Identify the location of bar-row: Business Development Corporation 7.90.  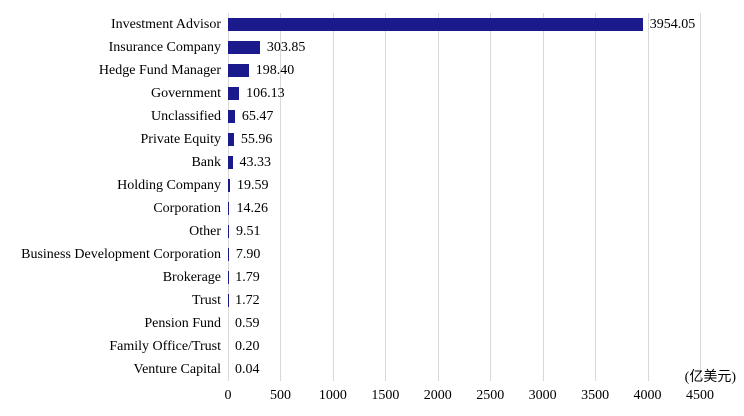
(372, 254).